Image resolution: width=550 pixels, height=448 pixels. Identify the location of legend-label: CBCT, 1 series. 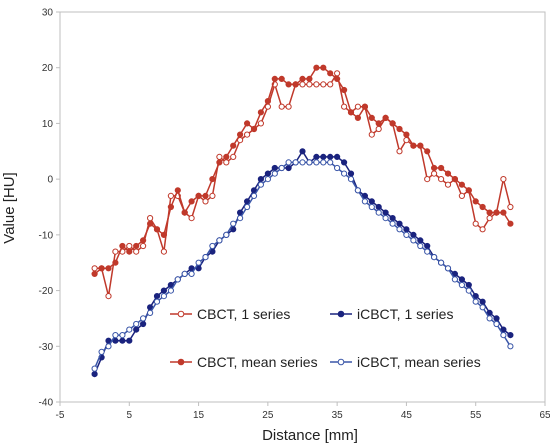
(243, 314).